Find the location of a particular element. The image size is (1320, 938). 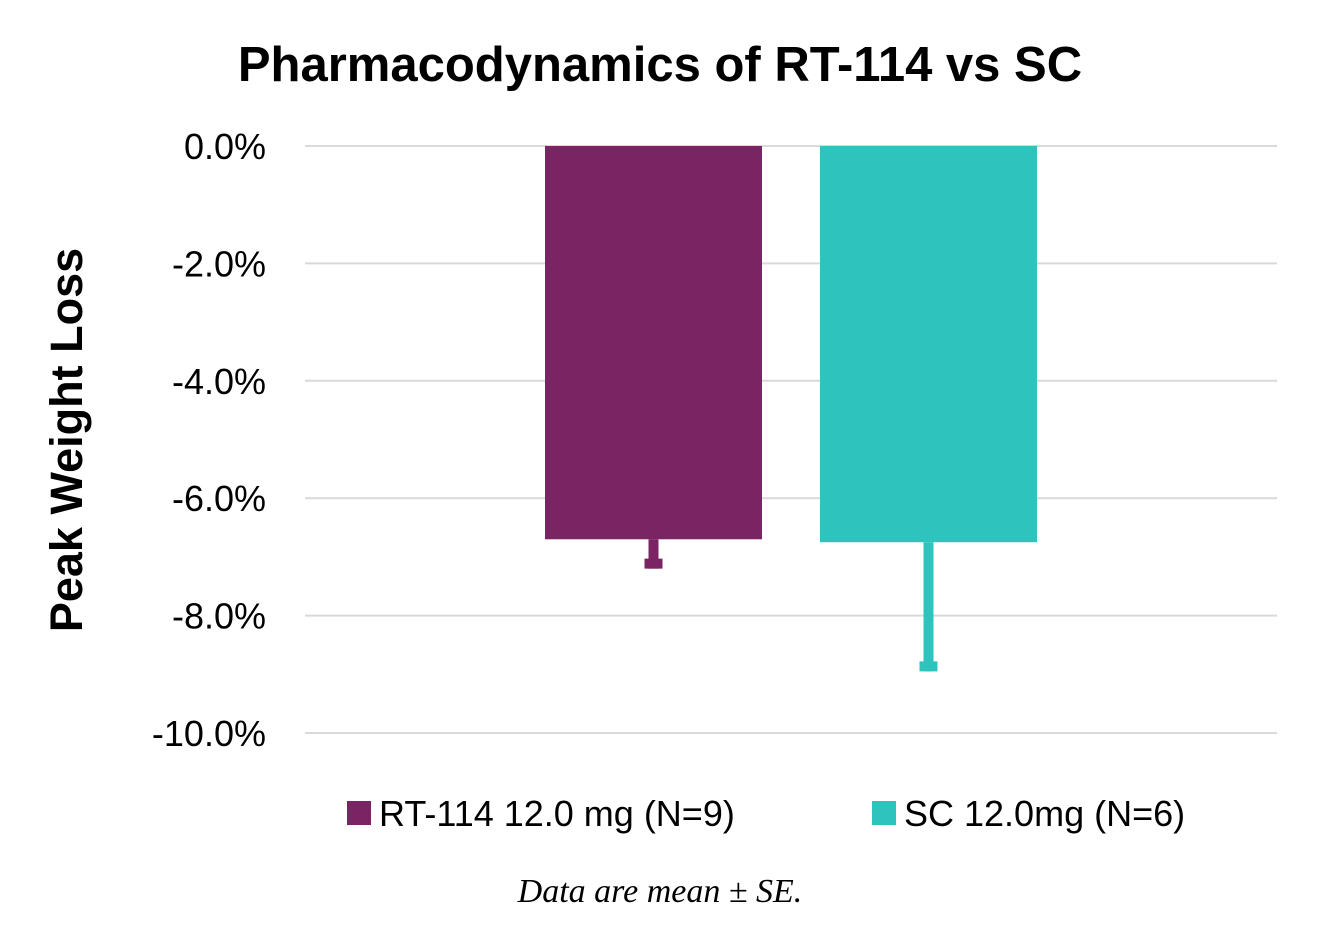

y-axis-ticks: 0.0% -2.0% -4.0% -6.0% -8.0% -10.0% is located at coordinates (209, 440).